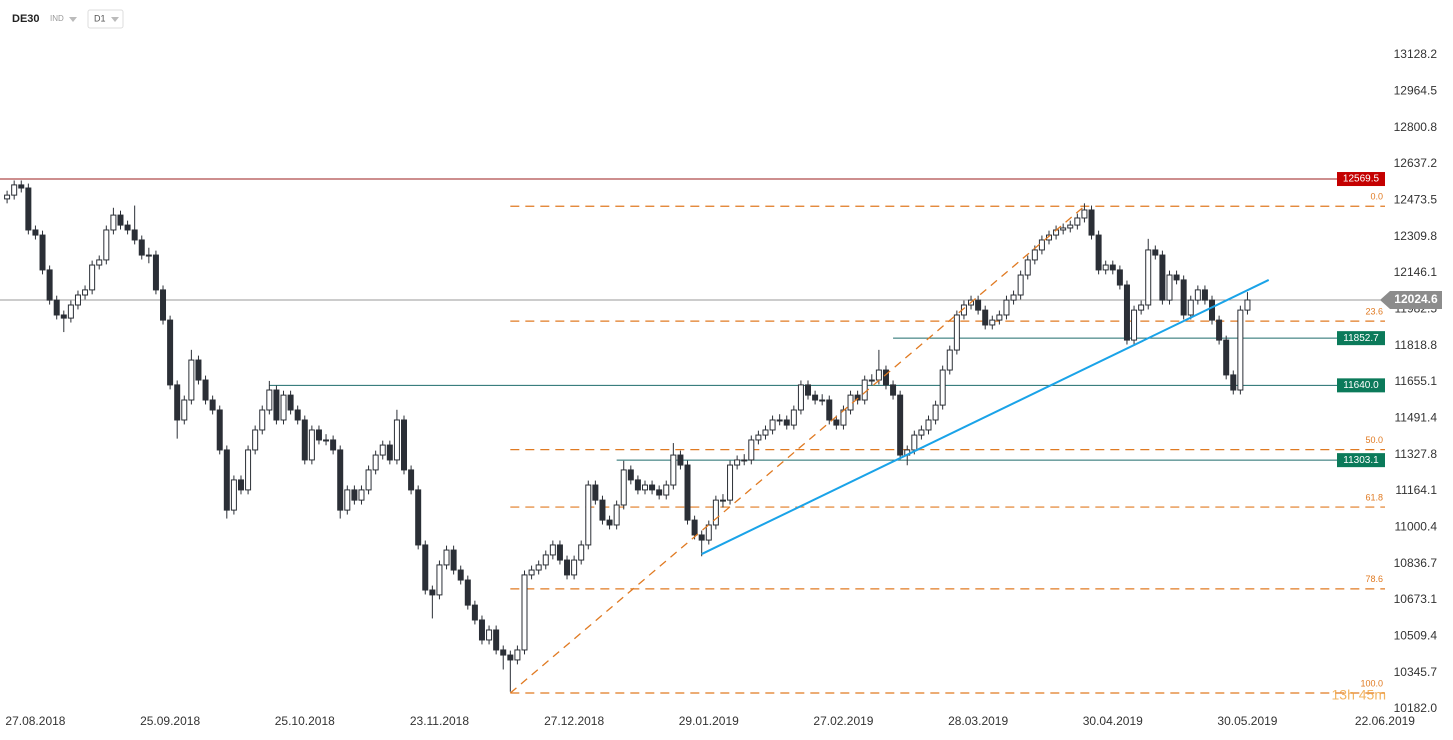 This screenshot has width=1453, height=740. What do you see at coordinates (305, 721) in the screenshot?
I see `x-tick-label: 25.10.2018` at bounding box center [305, 721].